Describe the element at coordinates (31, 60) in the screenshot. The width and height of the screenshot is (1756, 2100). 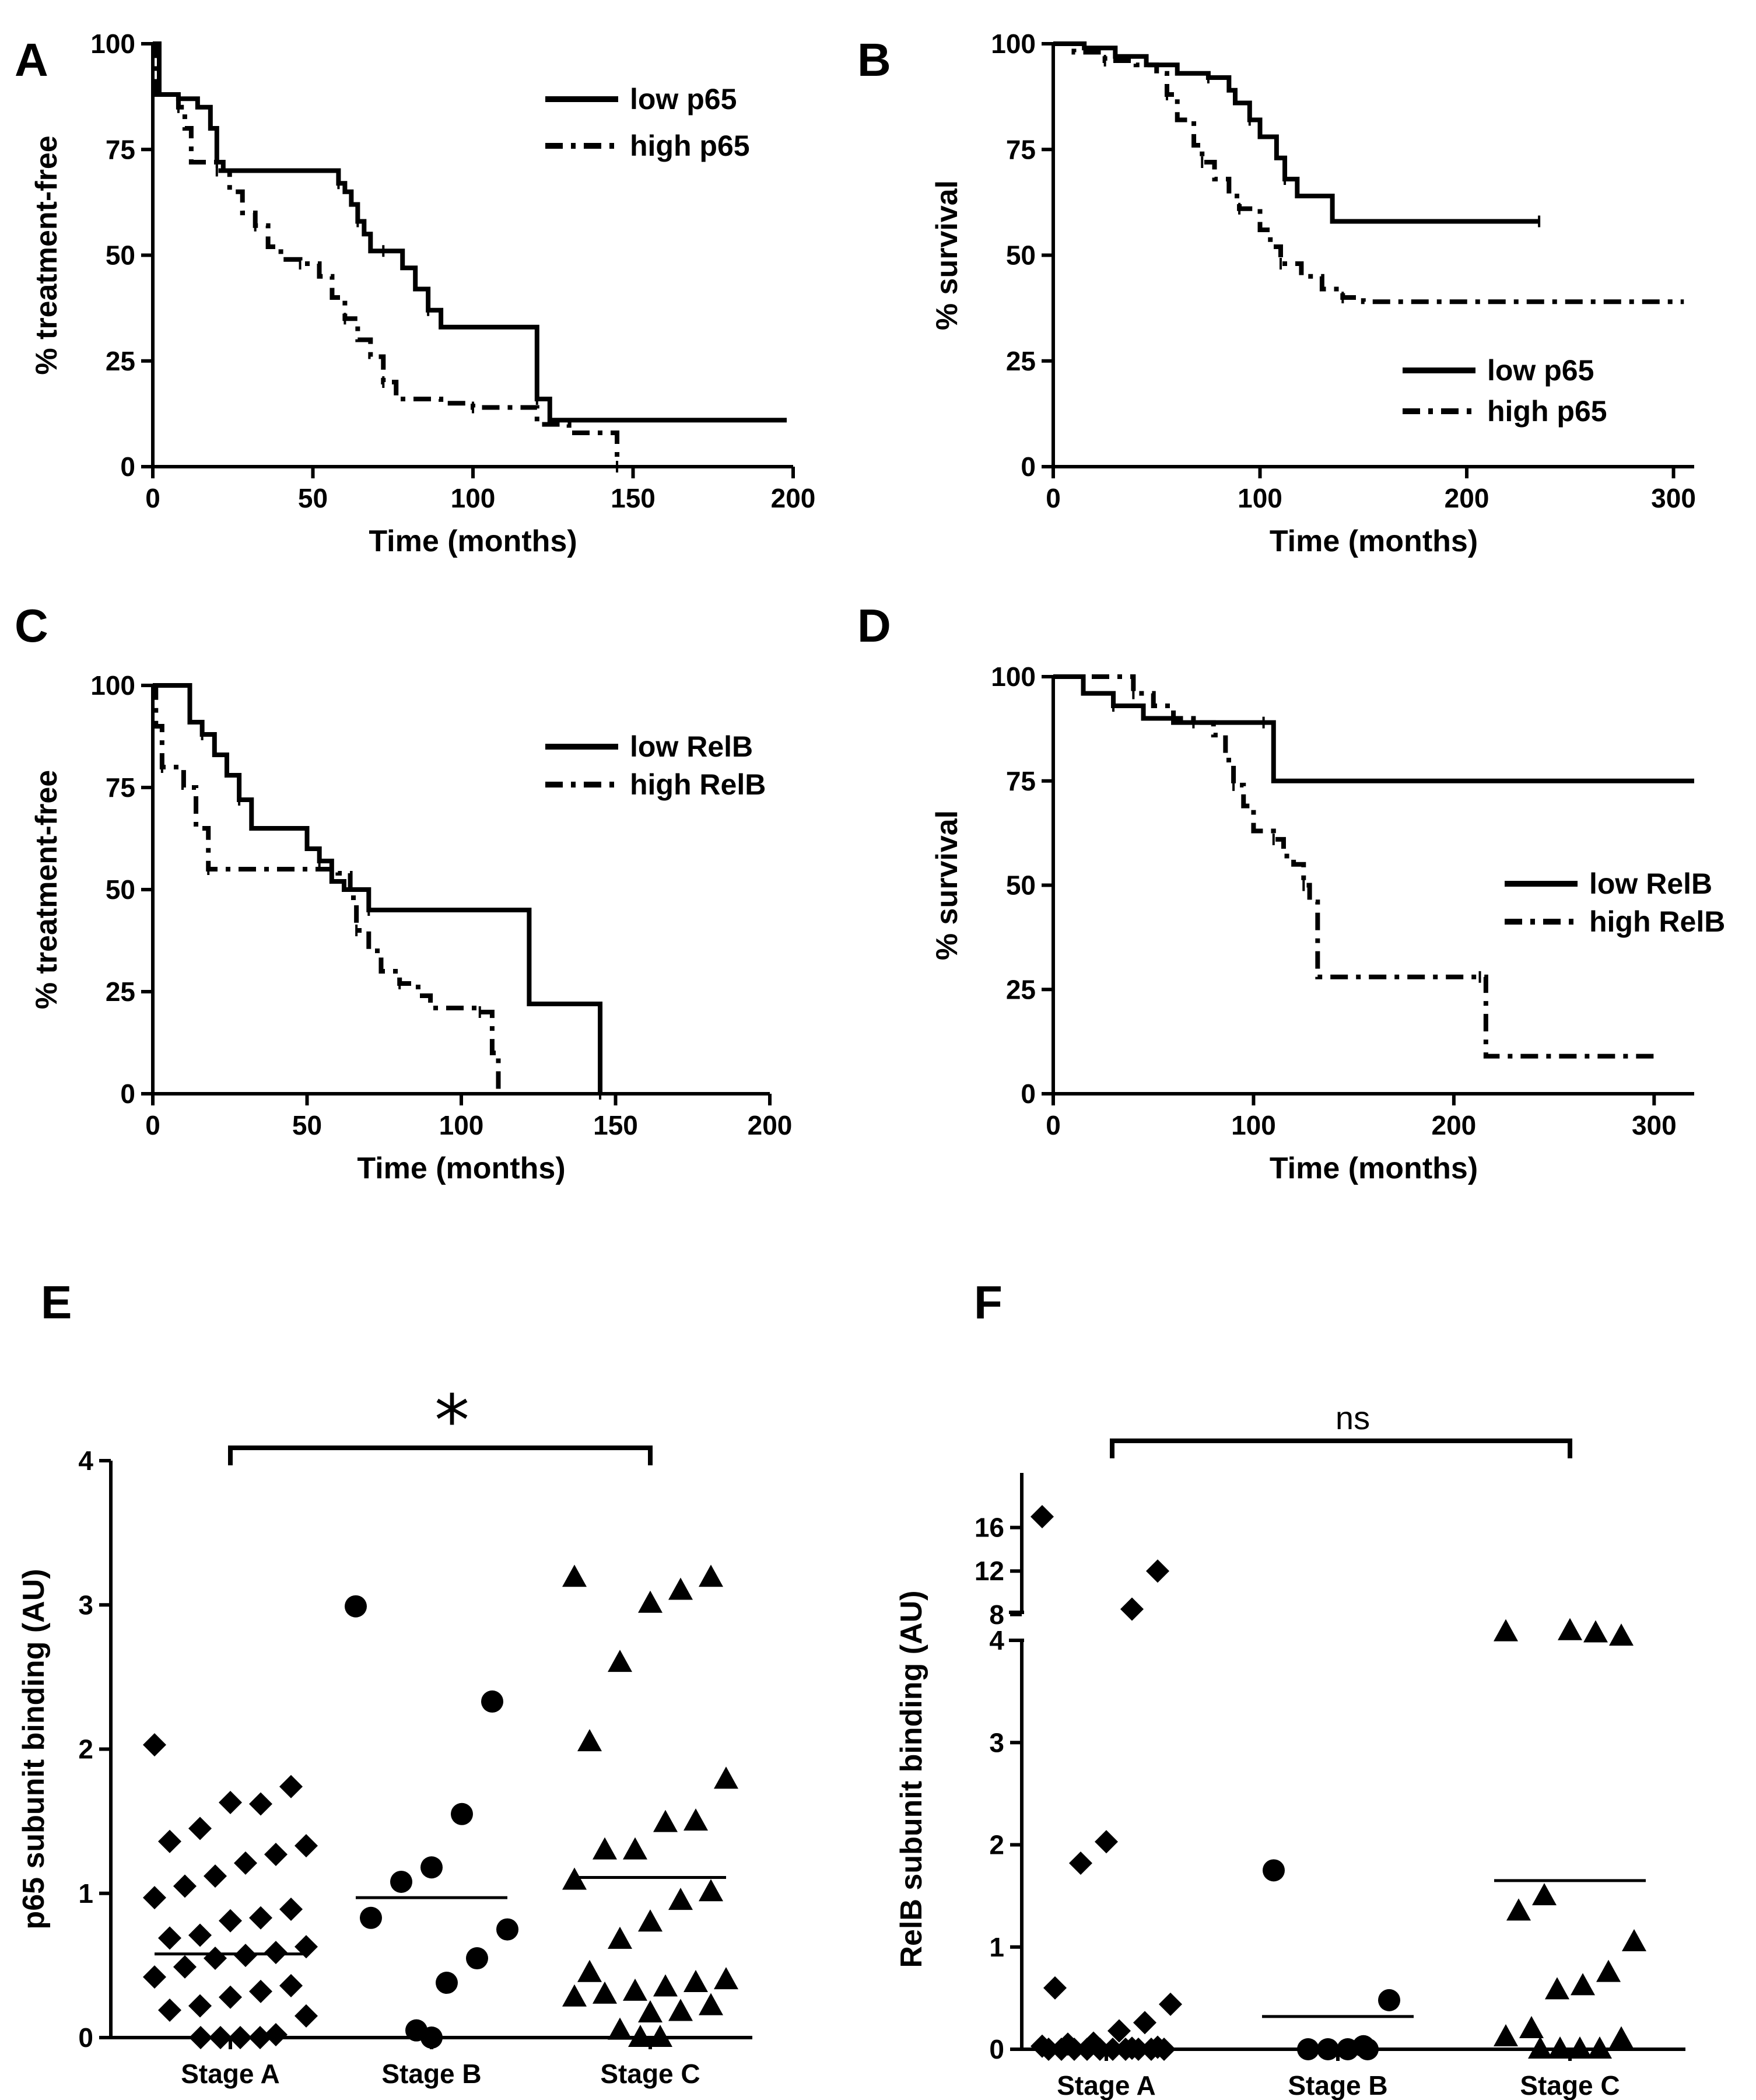
I see `panel-letter-a: A` at that location.